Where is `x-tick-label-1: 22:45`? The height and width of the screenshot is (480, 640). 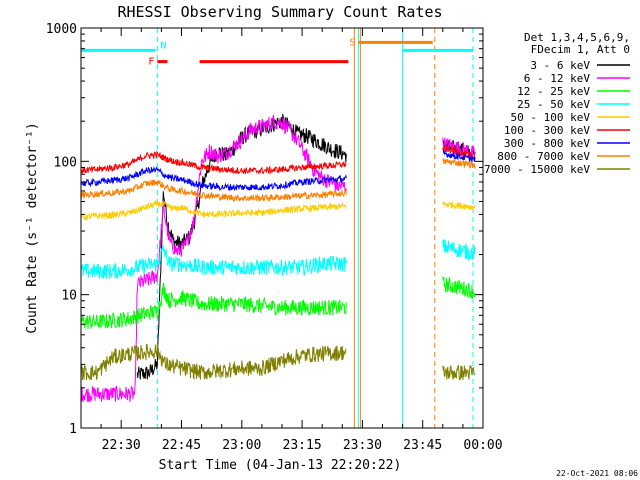 x-tick-label-1: 22:45 is located at coordinates (181, 445).